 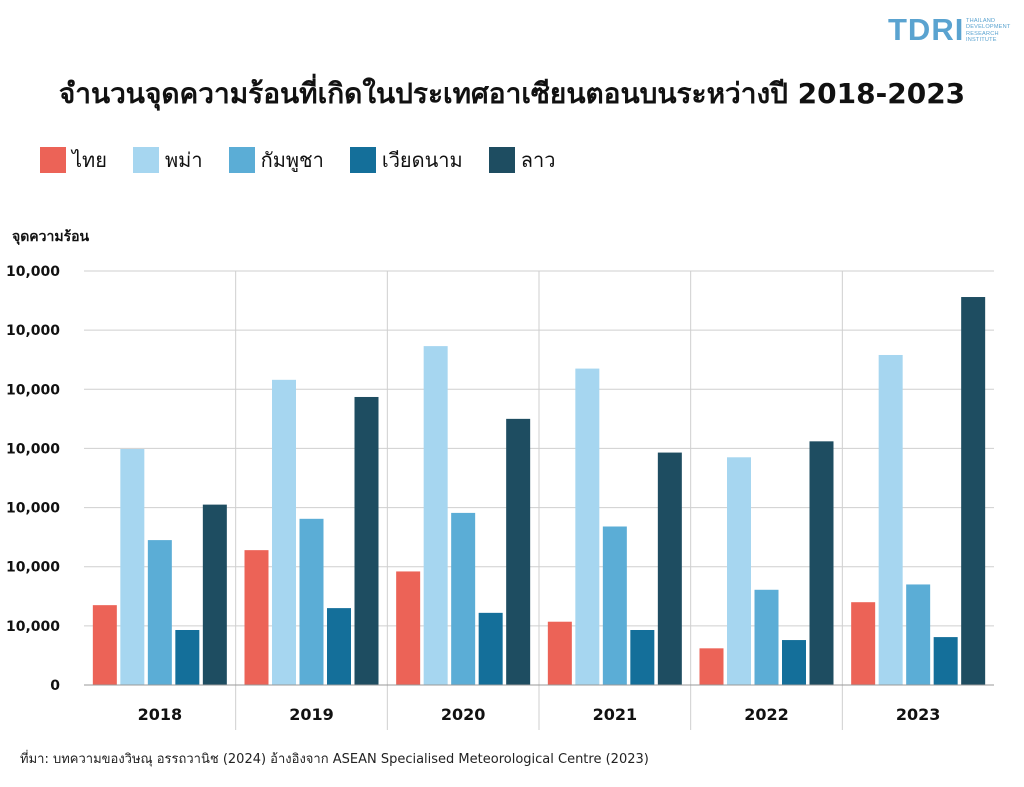 What do you see at coordinates (926, 29) in the screenshot?
I see `logo-text: TDRI` at bounding box center [926, 29].